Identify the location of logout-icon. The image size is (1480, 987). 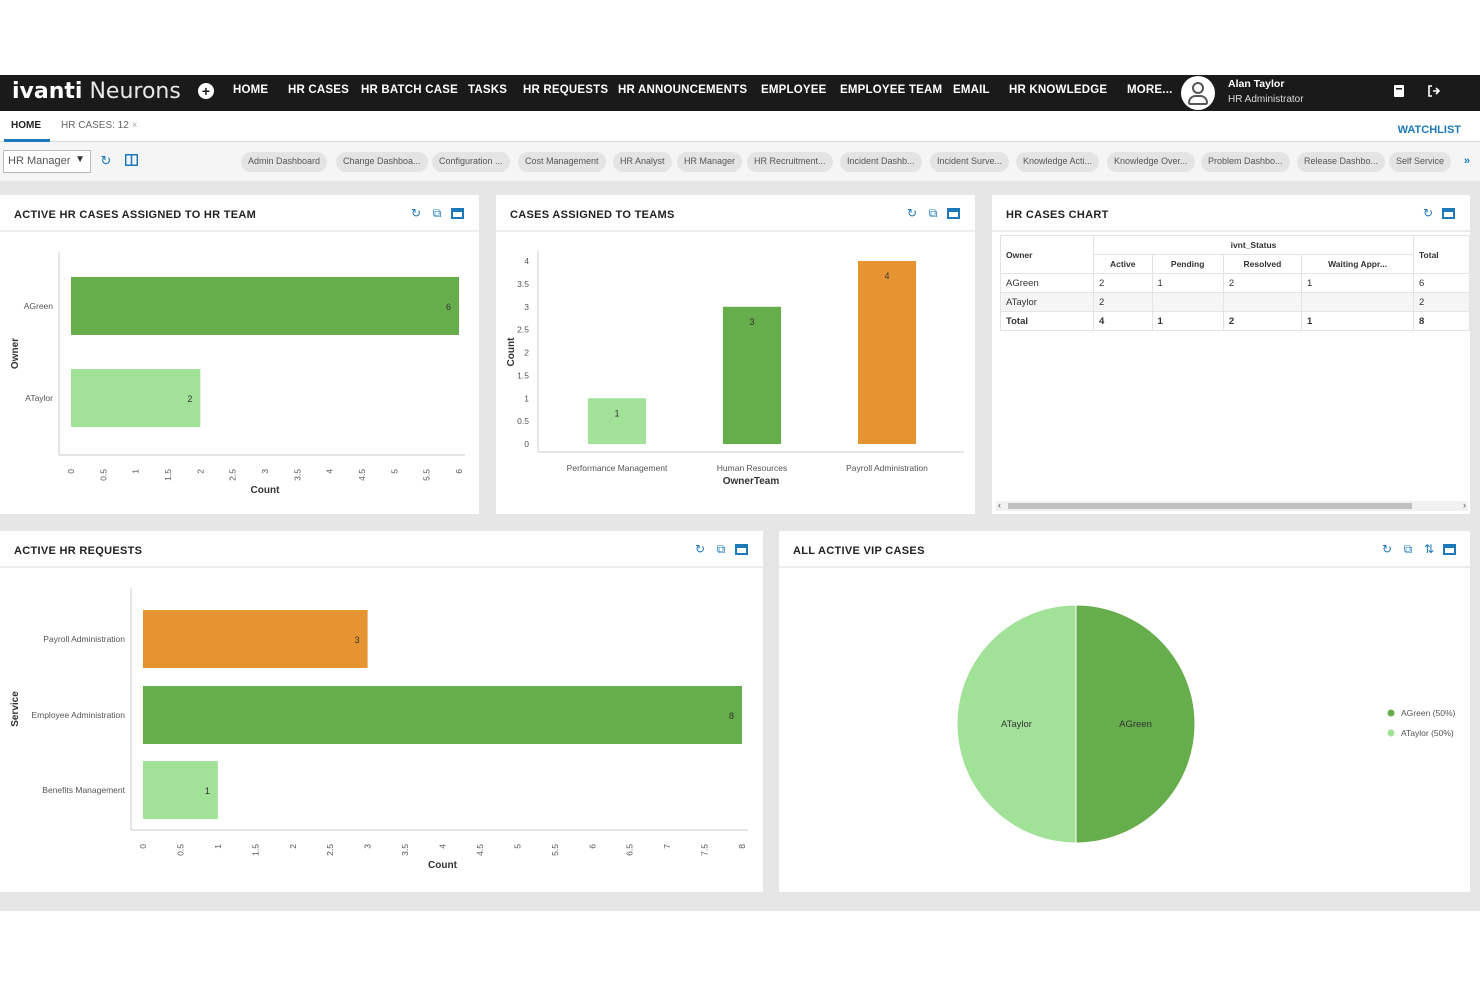
(1434, 92).